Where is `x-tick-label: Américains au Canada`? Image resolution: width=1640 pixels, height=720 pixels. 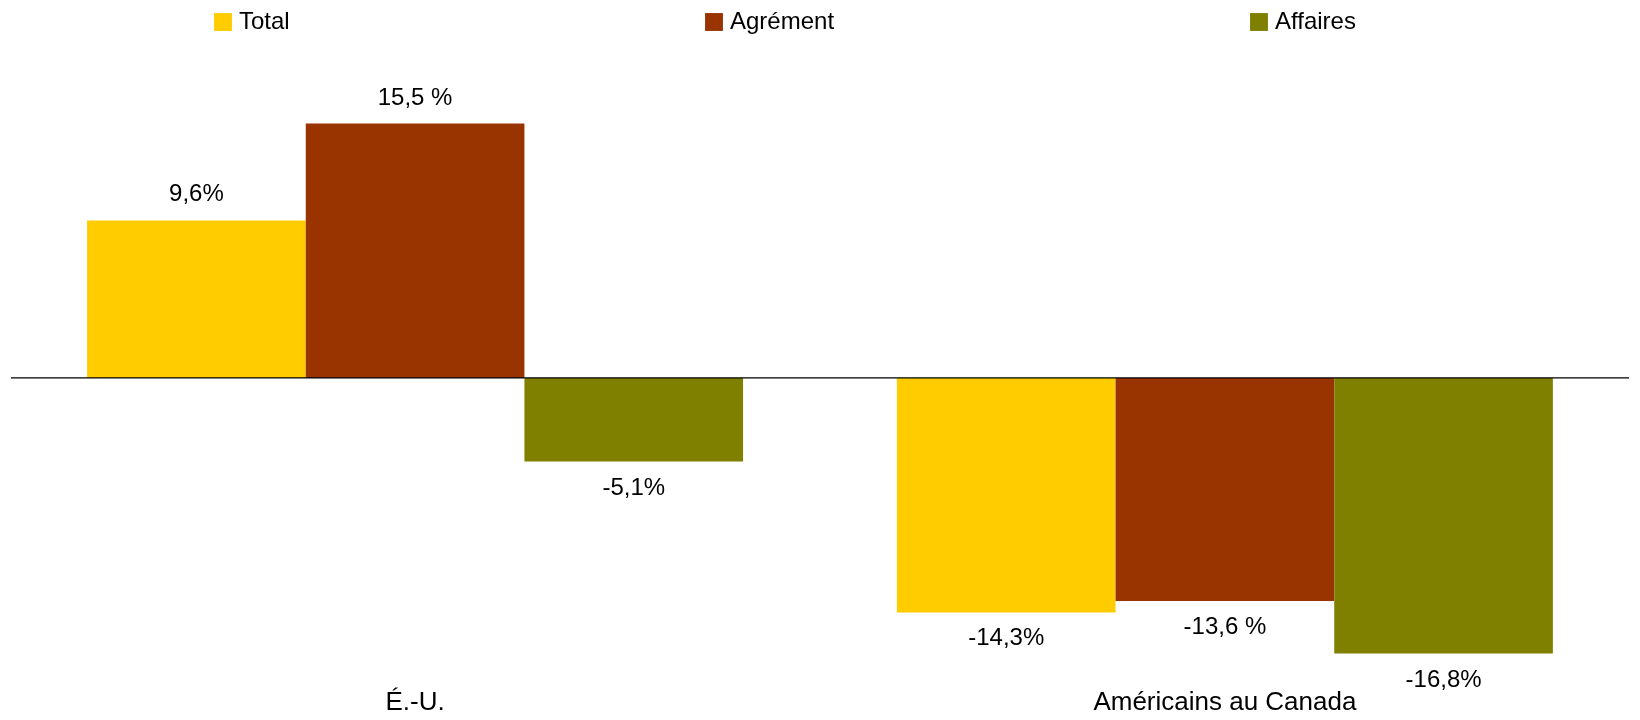 x-tick-label: Américains au Canada is located at coordinates (1225, 700).